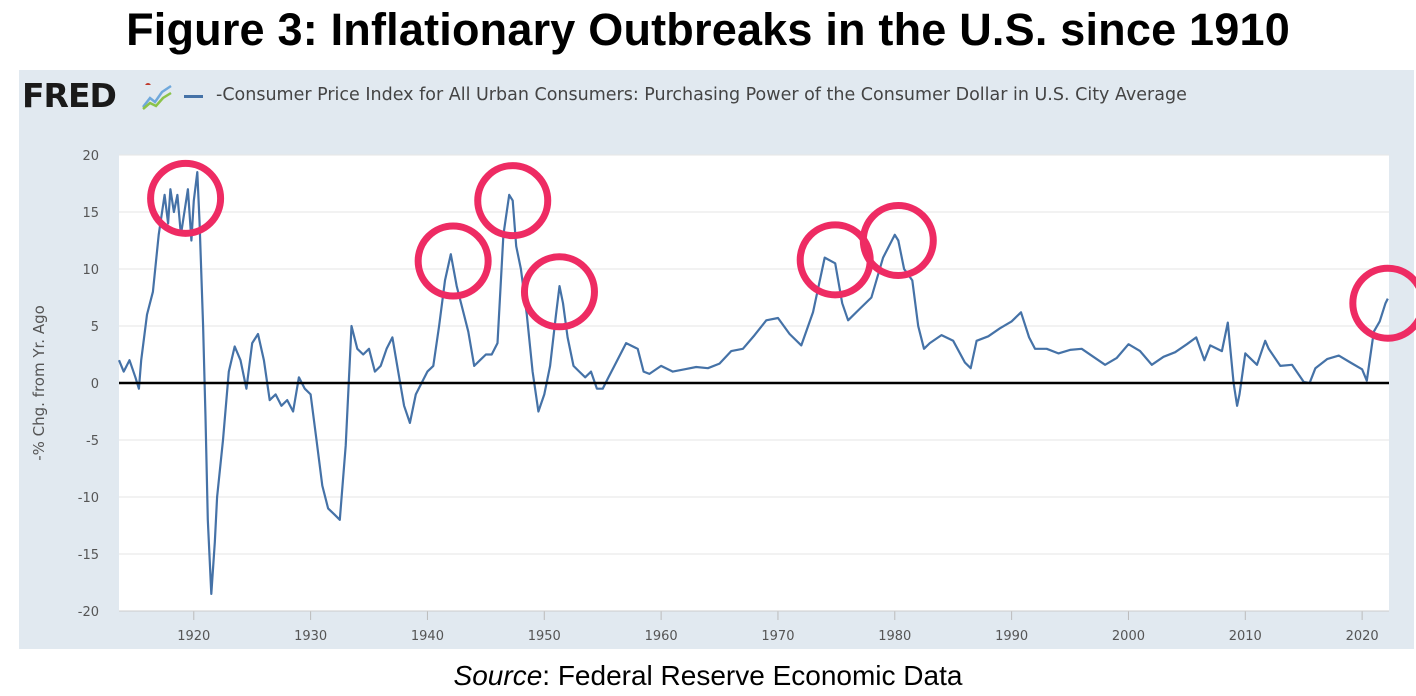  I want to click on x-tick-label: 2020, so click(1362, 636).